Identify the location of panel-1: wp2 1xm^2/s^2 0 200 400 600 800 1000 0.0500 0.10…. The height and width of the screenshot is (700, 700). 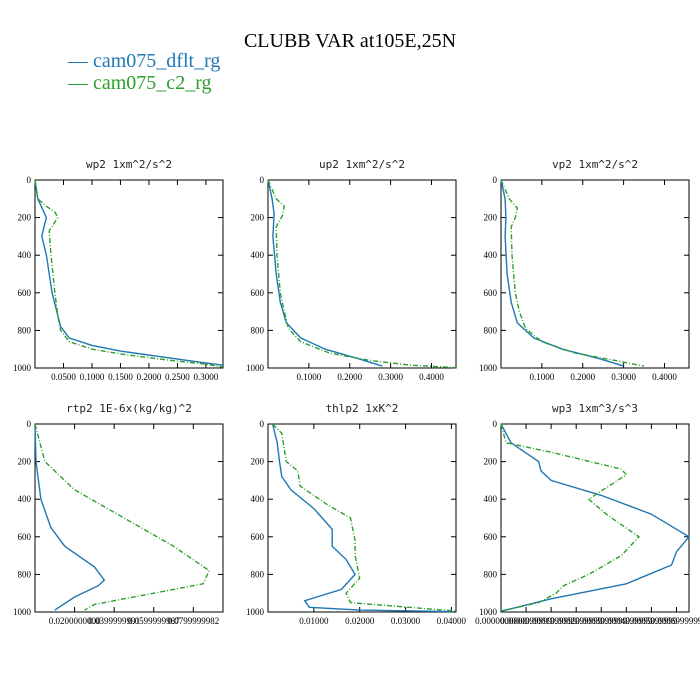
(118, 270).